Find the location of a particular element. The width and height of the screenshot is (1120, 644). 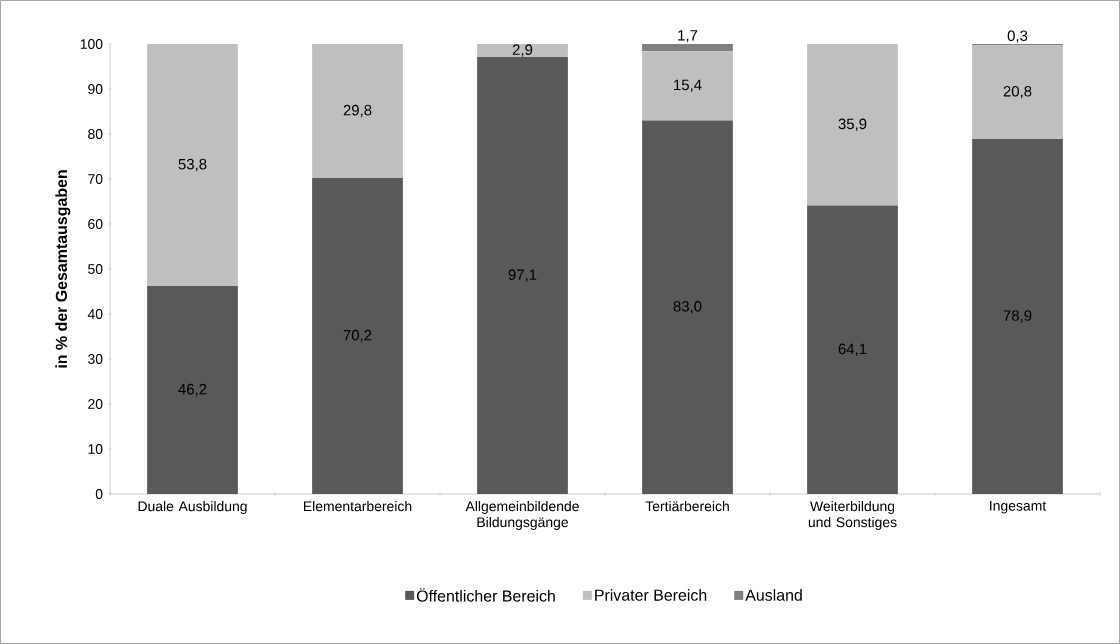

data-label: 35,9 is located at coordinates (852, 124).